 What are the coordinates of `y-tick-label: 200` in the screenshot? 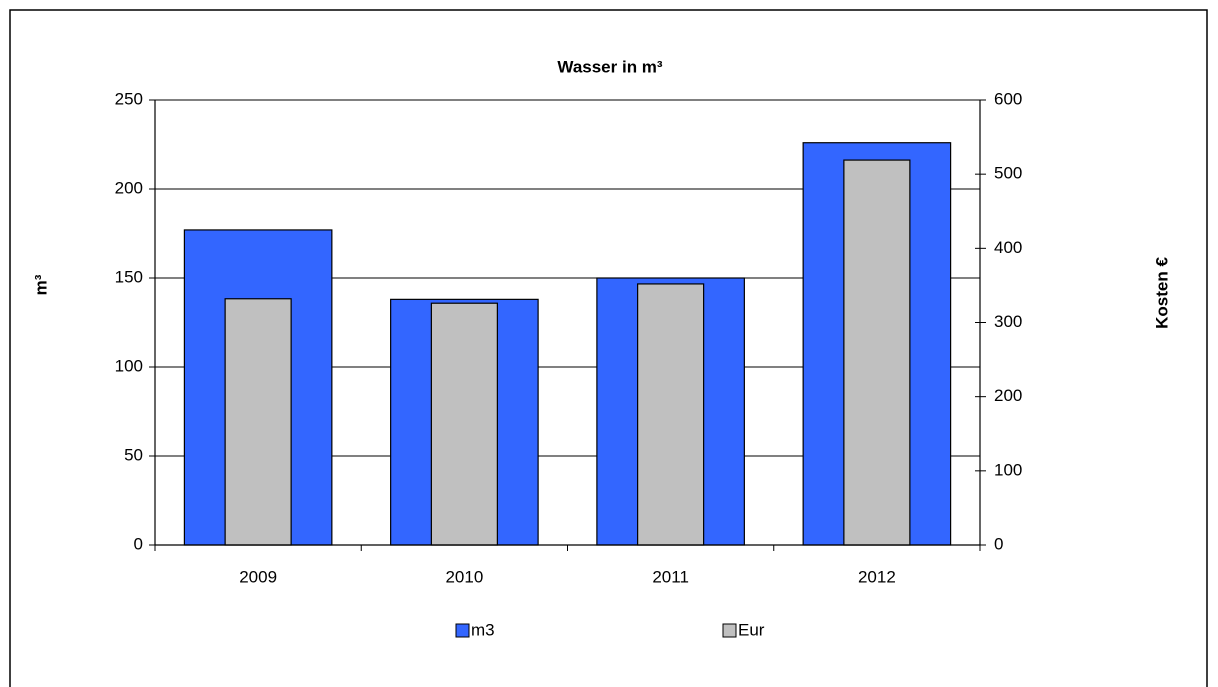 It's located at (129, 187).